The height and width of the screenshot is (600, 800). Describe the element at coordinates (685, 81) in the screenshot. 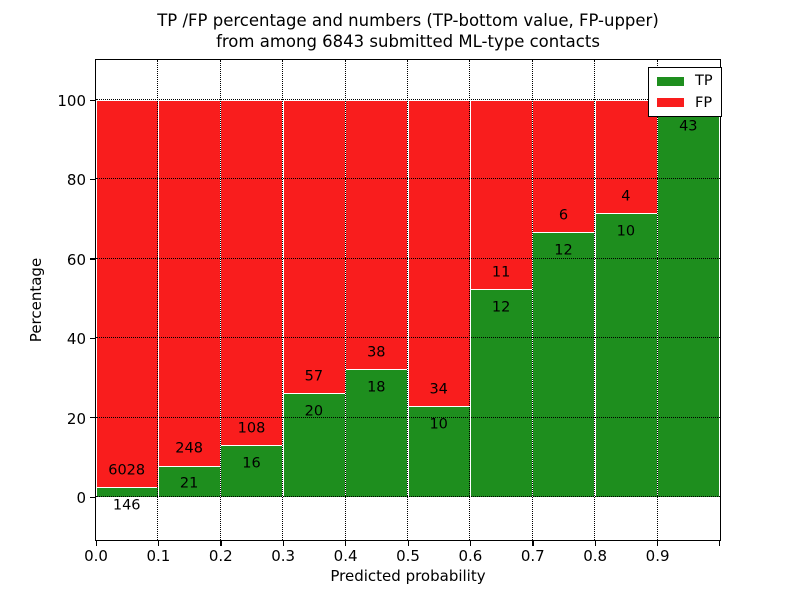

I see `legend-item: TP` at that location.